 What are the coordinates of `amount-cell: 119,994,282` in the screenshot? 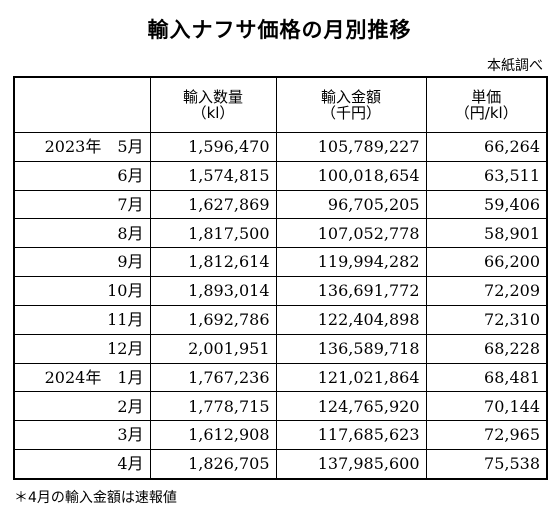 It's located at (351, 262).